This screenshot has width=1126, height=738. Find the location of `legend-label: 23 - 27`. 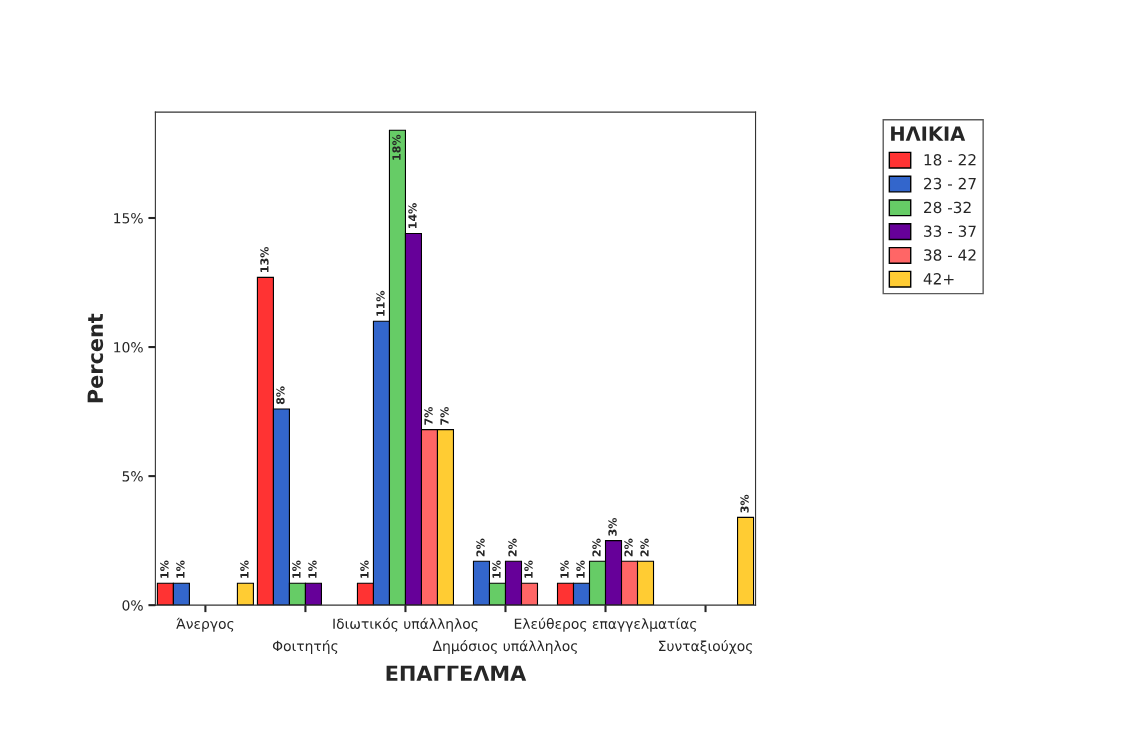

legend-label: 23 - 27 is located at coordinates (950, 183).